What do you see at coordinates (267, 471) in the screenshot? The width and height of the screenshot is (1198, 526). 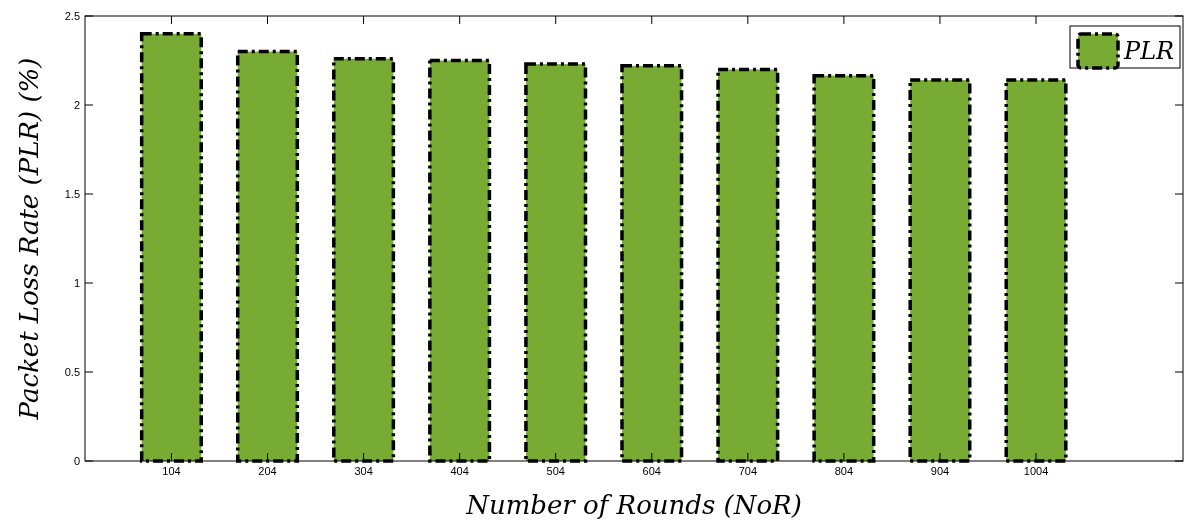 I see `x-tick-label: 204` at bounding box center [267, 471].